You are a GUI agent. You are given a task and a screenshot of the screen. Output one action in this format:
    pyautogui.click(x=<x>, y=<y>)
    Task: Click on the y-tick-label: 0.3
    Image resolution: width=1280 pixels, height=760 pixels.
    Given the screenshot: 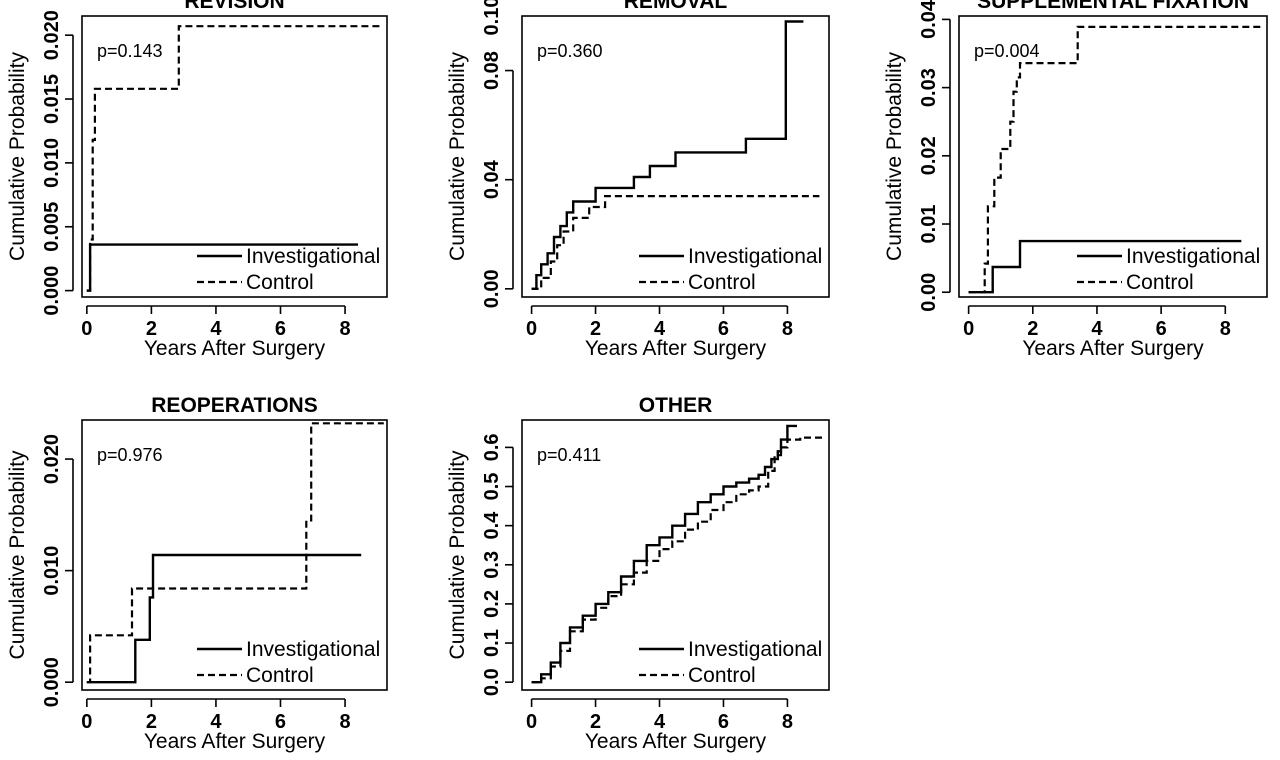 What is the action you would take?
    pyautogui.click(x=492, y=565)
    